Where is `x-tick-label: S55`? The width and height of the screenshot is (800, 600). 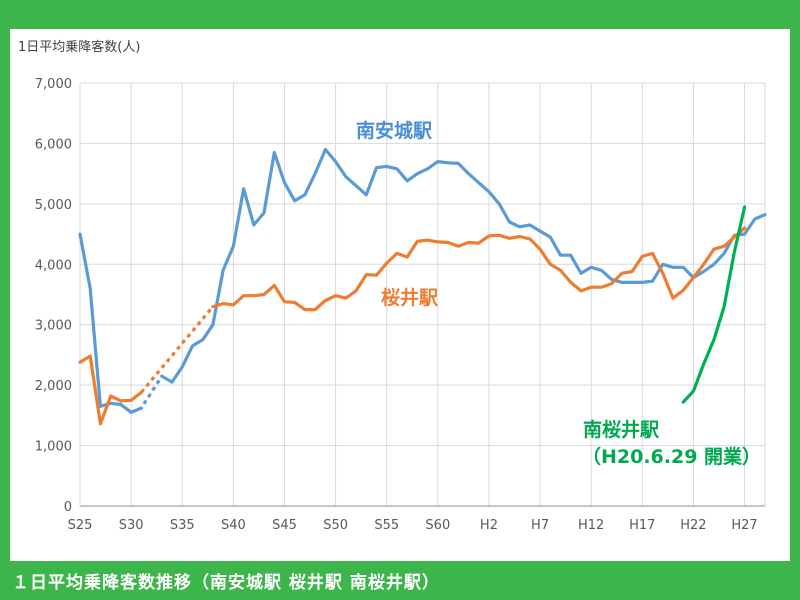 x-tick-label: S55 is located at coordinates (386, 525).